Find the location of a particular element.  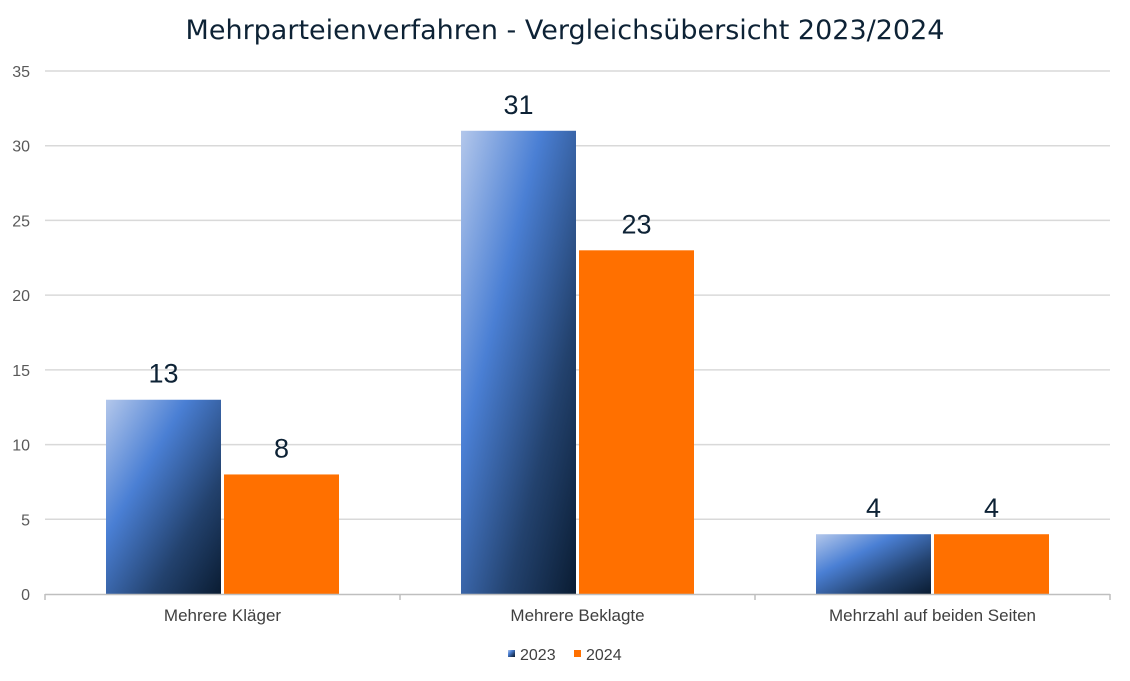

legend: 2023 2024 is located at coordinates (565, 655).